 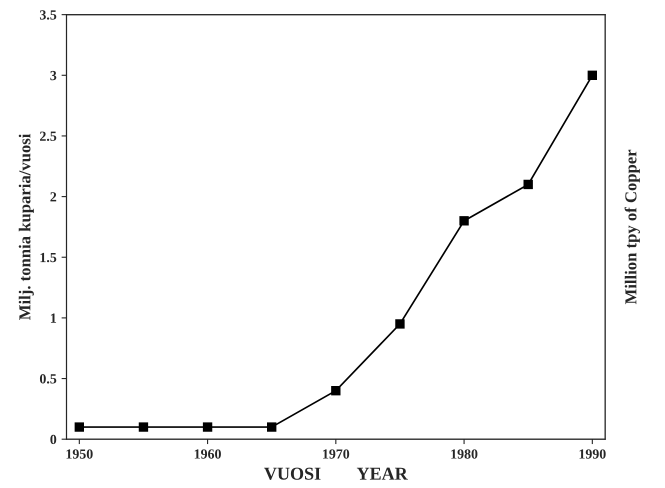 What do you see at coordinates (336, 454) in the screenshot?
I see `x-tick-label: 1970` at bounding box center [336, 454].